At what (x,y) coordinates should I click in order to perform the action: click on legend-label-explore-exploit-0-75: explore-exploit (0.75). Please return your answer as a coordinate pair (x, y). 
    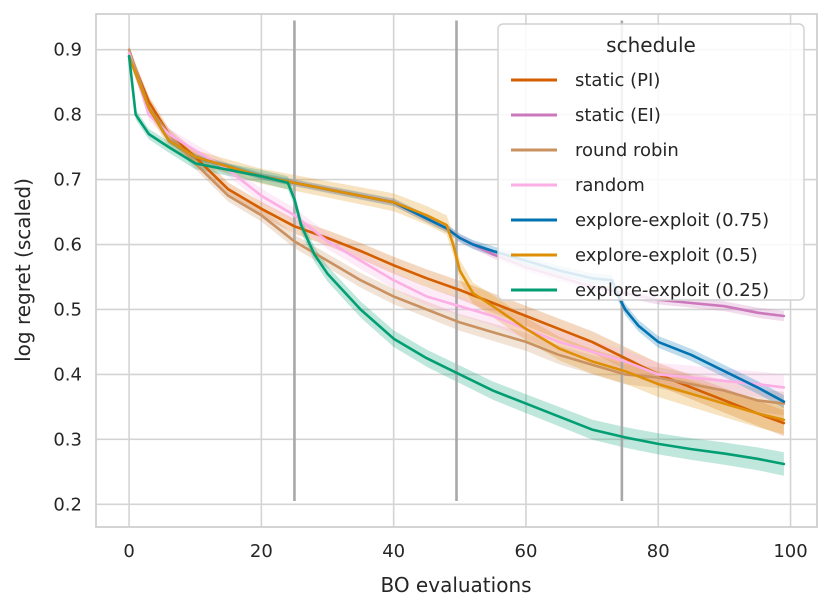
    Looking at the image, I should click on (672, 220).